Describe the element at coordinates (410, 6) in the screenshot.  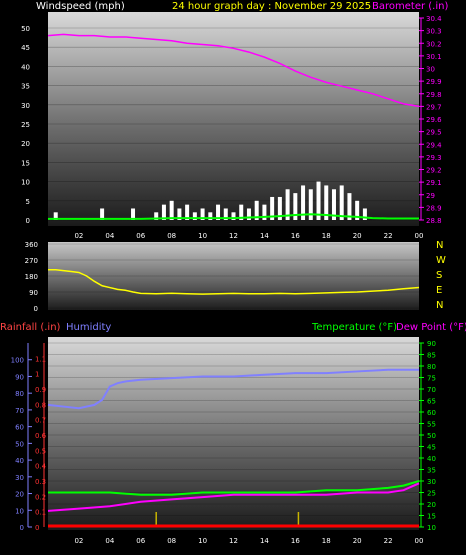
I see `barometer-title: Barometer (.in)` at that location.